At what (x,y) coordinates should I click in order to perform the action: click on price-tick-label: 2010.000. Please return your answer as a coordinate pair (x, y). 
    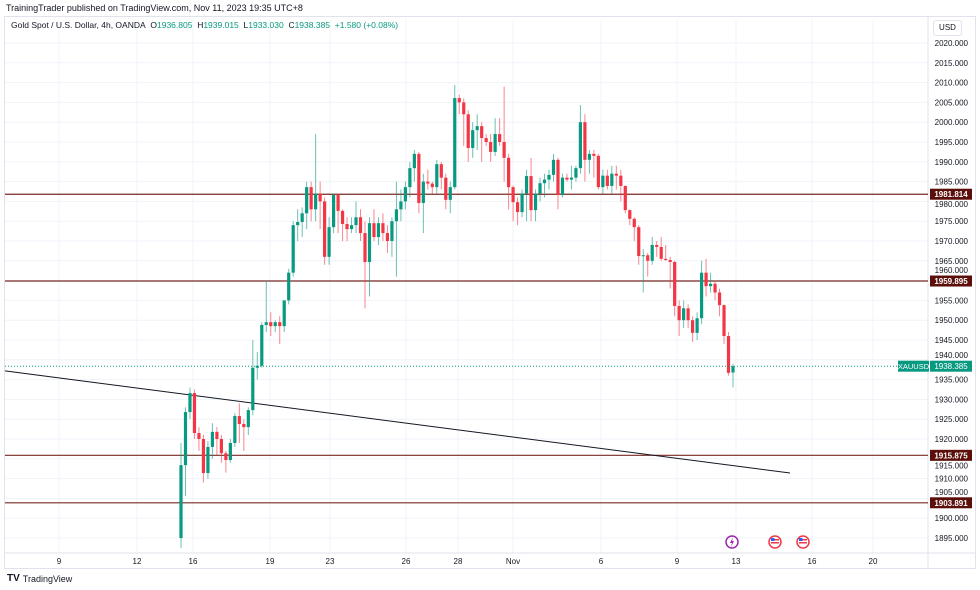
    Looking at the image, I should click on (952, 83).